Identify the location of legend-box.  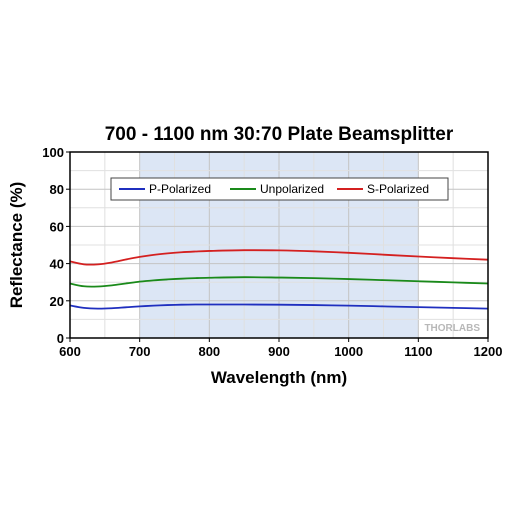
(279, 189).